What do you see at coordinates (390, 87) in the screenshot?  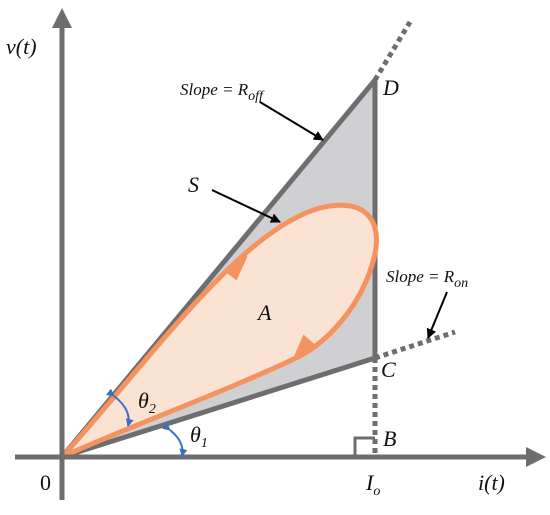 I see `point-d: D` at bounding box center [390, 87].